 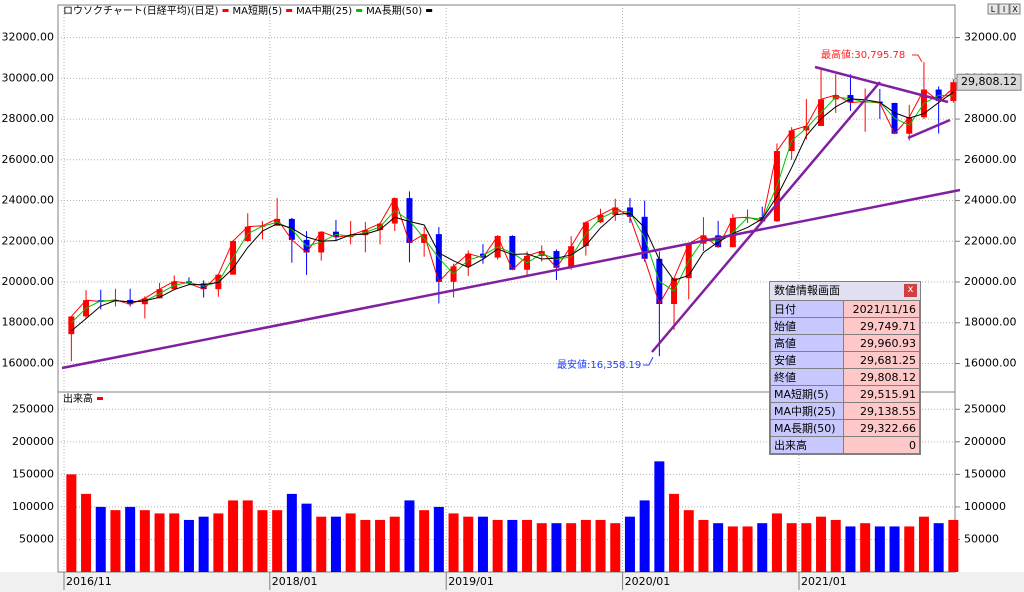 I want to click on info-row: MA長期(50) 29,322.66, so click(x=845, y=428).